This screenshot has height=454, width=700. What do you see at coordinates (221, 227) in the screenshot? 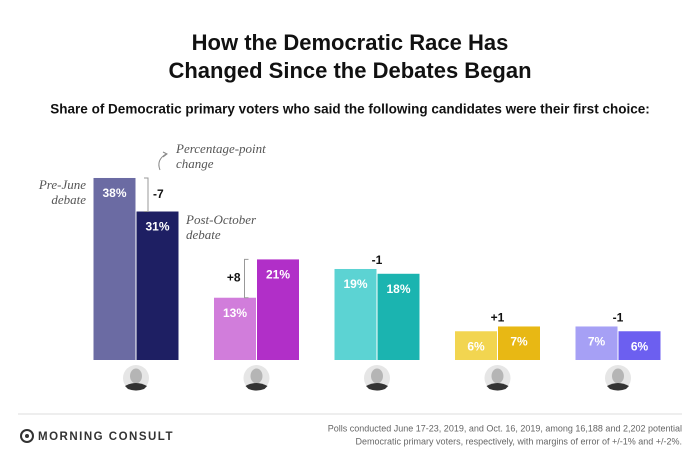
I see `series-label: Post-October debate` at bounding box center [221, 227].